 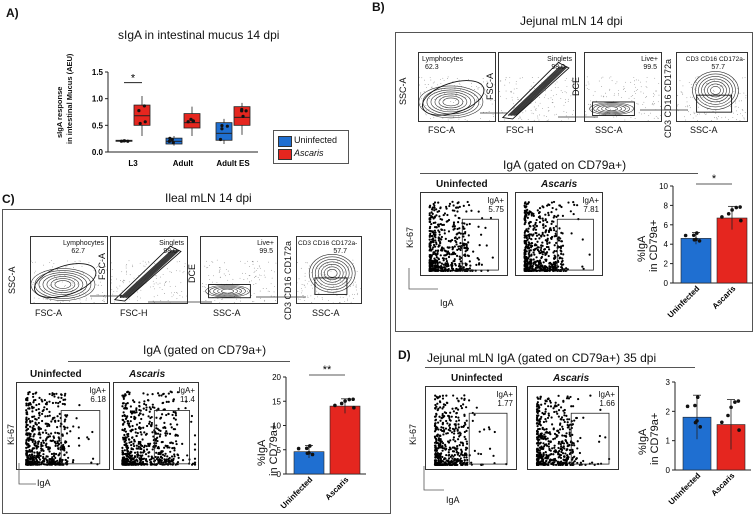 What do you see at coordinates (447, 303) in the screenshot?
I see `panel-b-iga-axis-label: IgA` at bounding box center [447, 303].